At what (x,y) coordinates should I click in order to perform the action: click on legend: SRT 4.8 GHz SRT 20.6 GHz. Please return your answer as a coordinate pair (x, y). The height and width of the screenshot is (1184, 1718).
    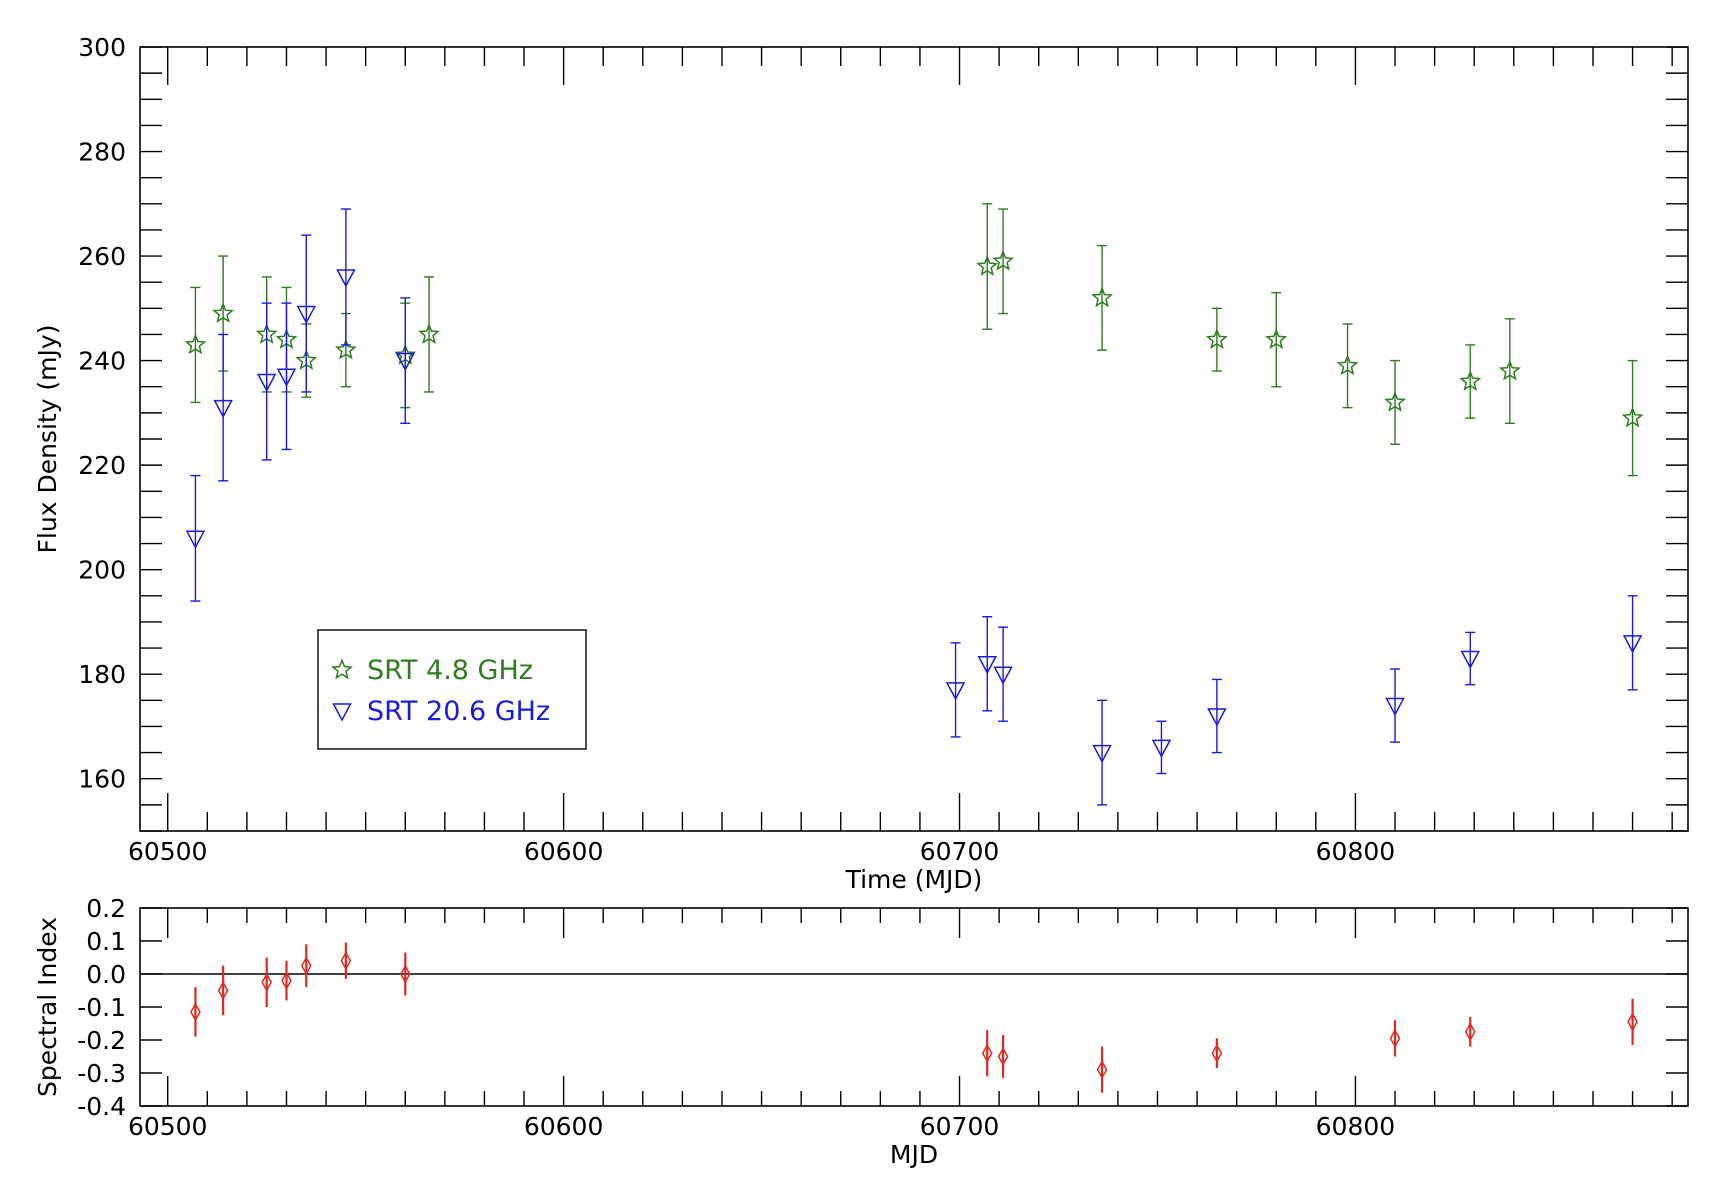
    Looking at the image, I should click on (452, 689).